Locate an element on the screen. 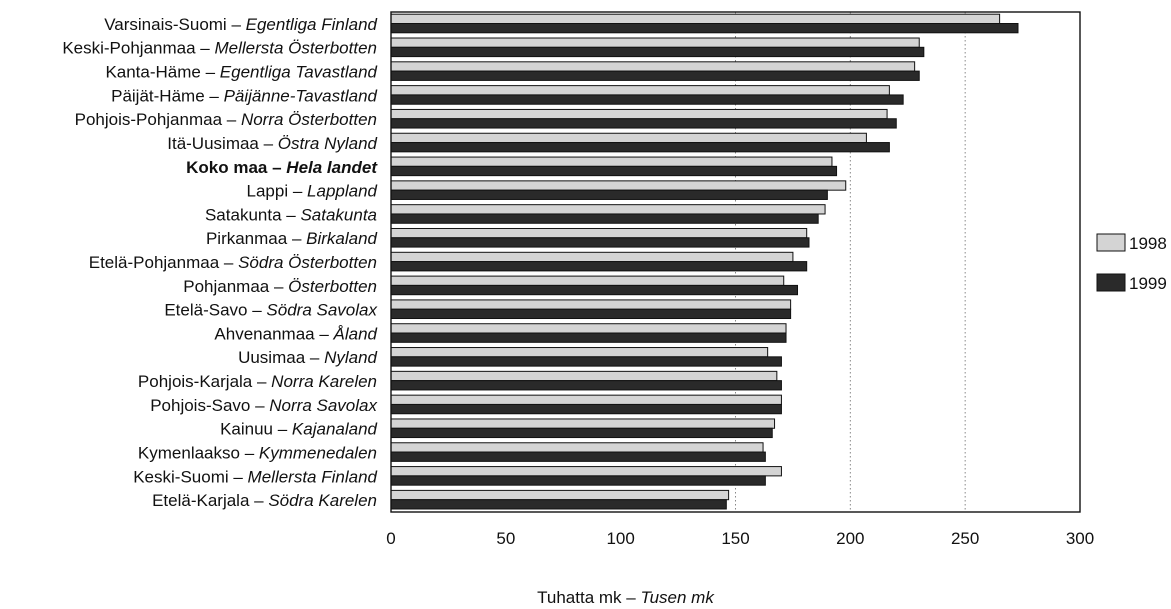 This screenshot has height=609, width=1171. category-label: Koko maa – Hela landet is located at coordinates (282, 167).